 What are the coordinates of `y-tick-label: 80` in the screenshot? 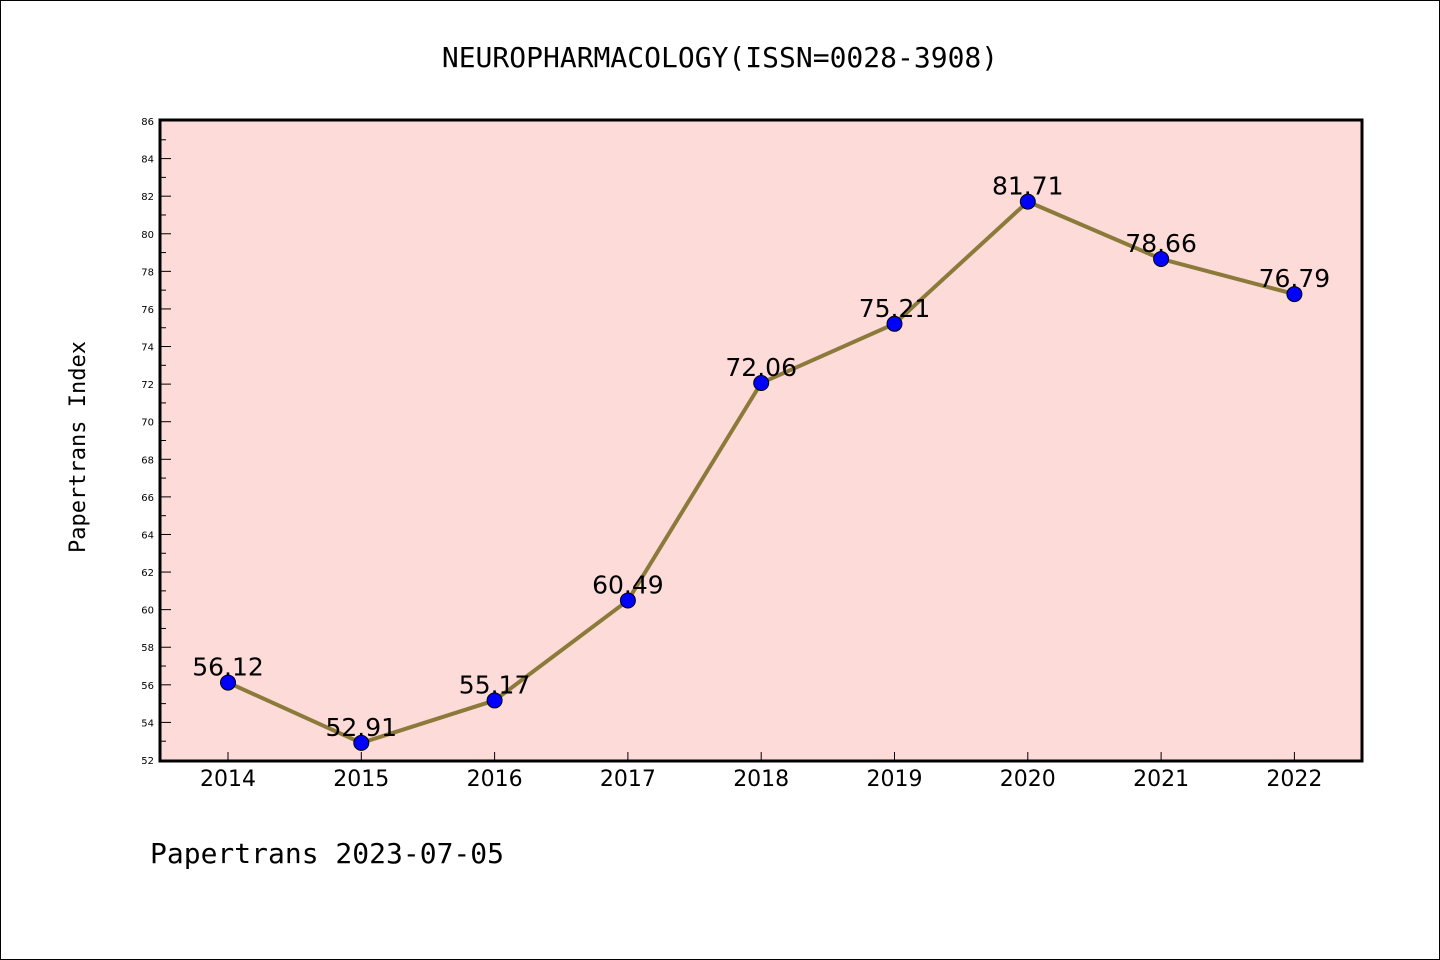 It's located at (147, 235).